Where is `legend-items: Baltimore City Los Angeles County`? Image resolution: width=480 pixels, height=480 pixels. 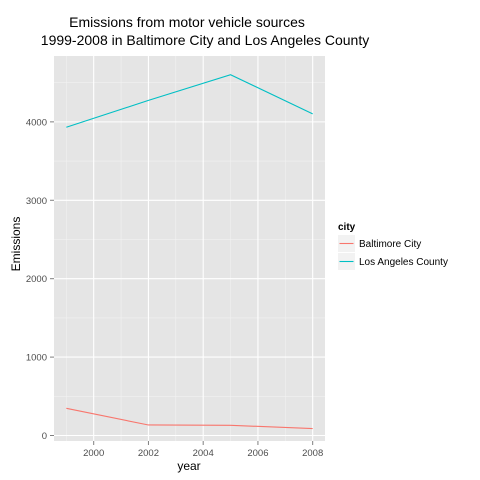 legend-items: Baltimore City Los Angeles County is located at coordinates (393, 252).